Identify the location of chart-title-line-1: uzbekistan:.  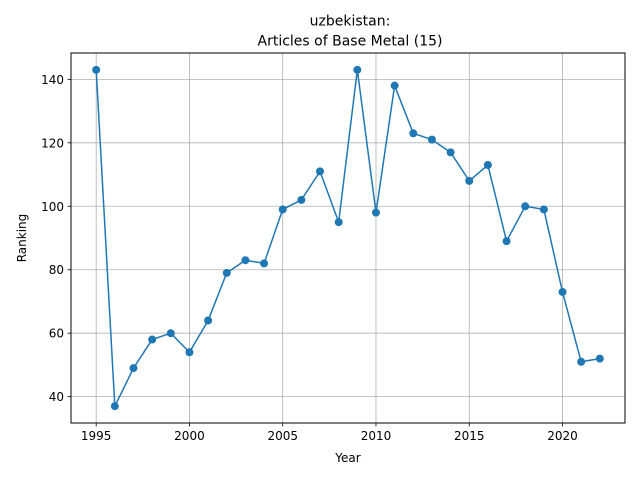
(350, 22).